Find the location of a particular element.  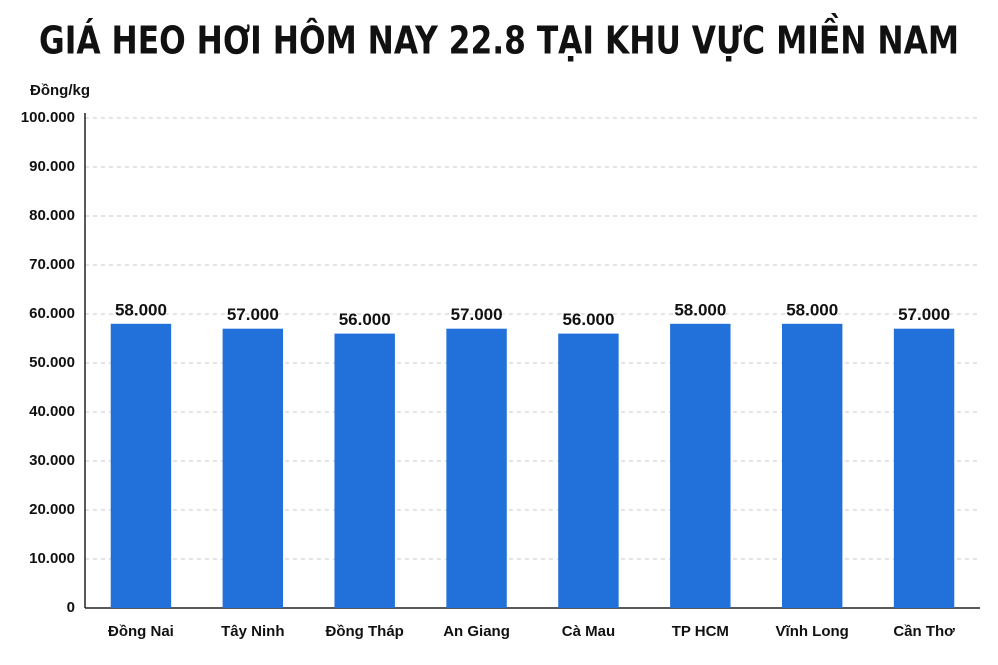

x-tick-label: Vĩnh Long is located at coordinates (812, 631).